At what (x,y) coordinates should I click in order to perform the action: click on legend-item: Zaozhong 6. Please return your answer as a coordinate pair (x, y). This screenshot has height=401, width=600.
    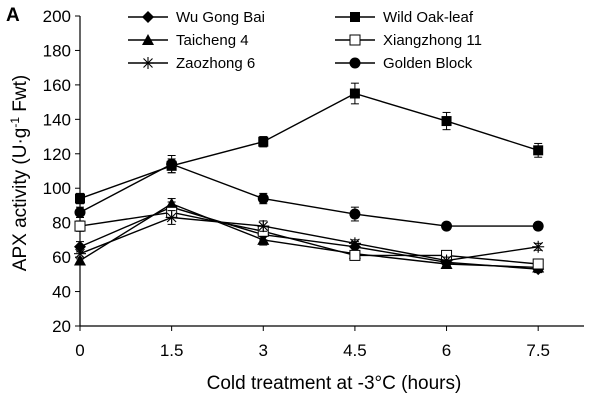
    Looking at the image, I should click on (191, 63).